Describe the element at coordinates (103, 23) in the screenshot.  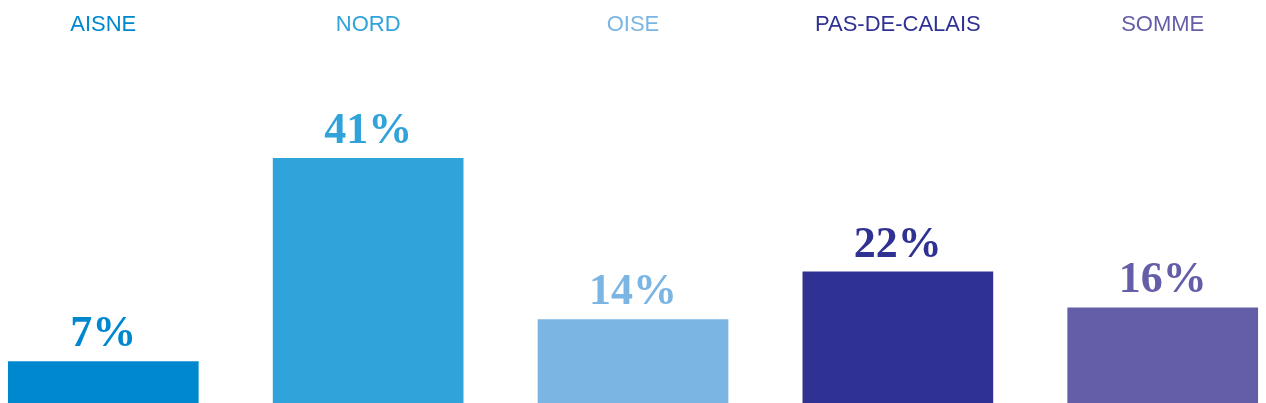
I see `x-tick-label: AISNE` at that location.